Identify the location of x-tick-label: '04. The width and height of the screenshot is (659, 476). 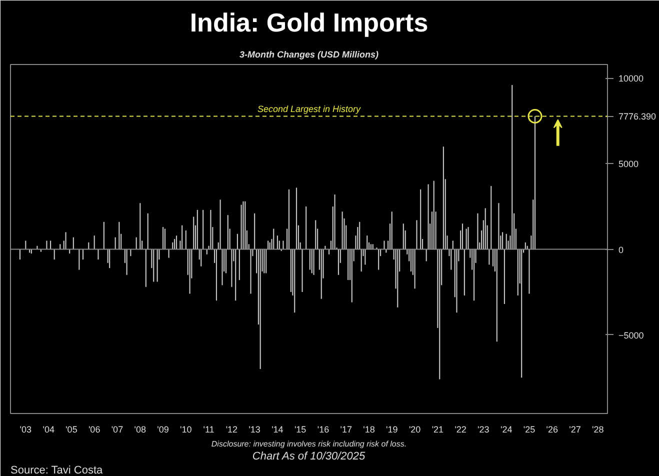
(48, 429).